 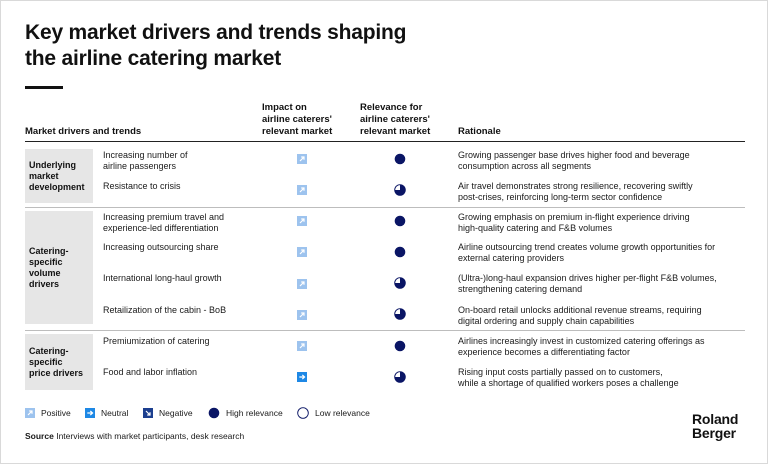 What do you see at coordinates (57, 186) in the screenshot?
I see `group-label-line: development` at bounding box center [57, 186].